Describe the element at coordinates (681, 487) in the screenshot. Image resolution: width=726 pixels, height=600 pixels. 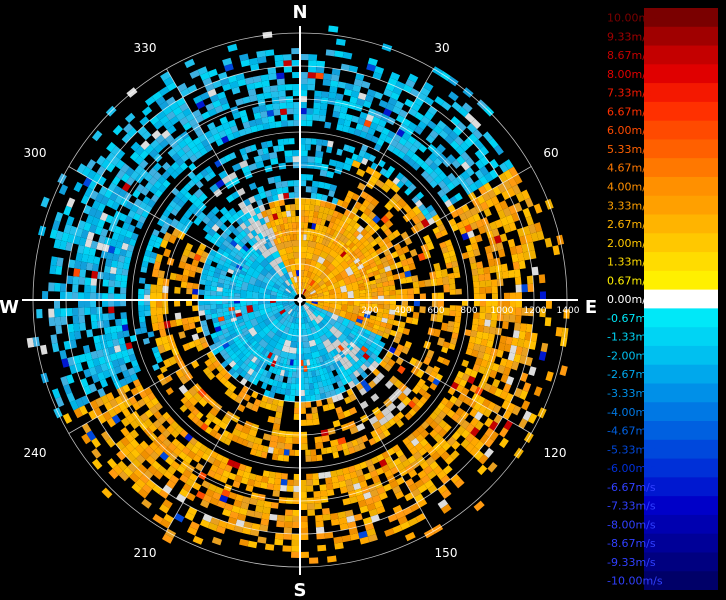
I see `legend-swatch` at that location.